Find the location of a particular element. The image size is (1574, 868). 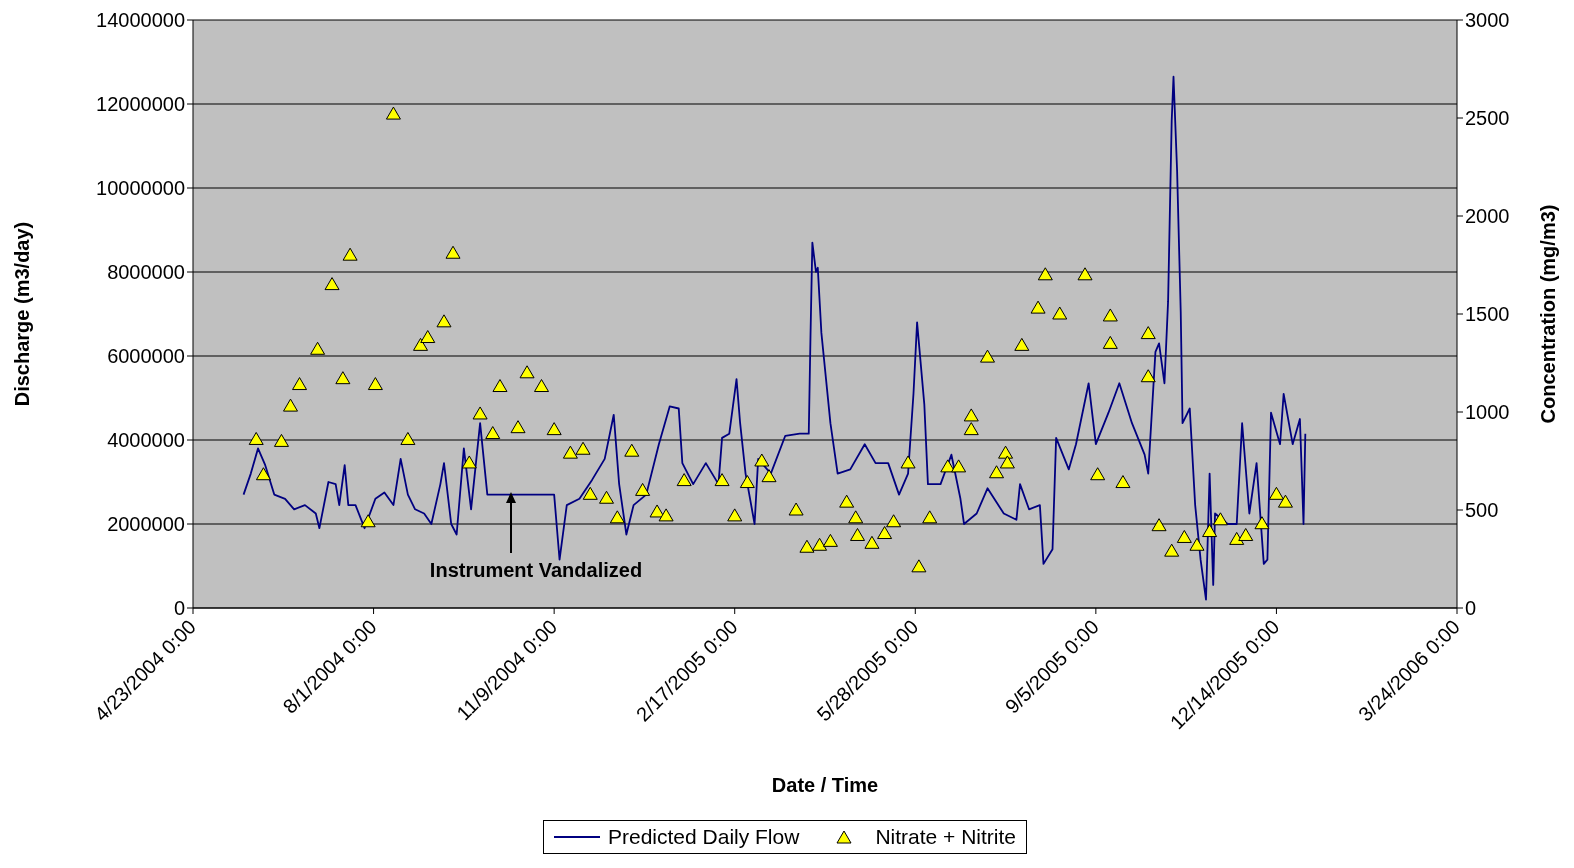

annotation: Instrument Vandalized is located at coordinates (536, 570).